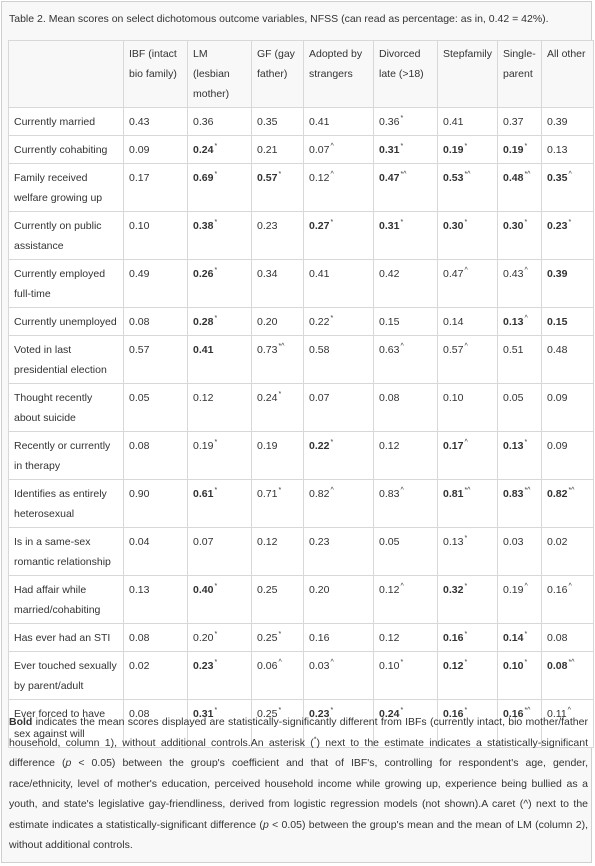 This screenshot has height=866, width=595. What do you see at coordinates (405, 455) in the screenshot?
I see `table-cell: 0.12` at bounding box center [405, 455].